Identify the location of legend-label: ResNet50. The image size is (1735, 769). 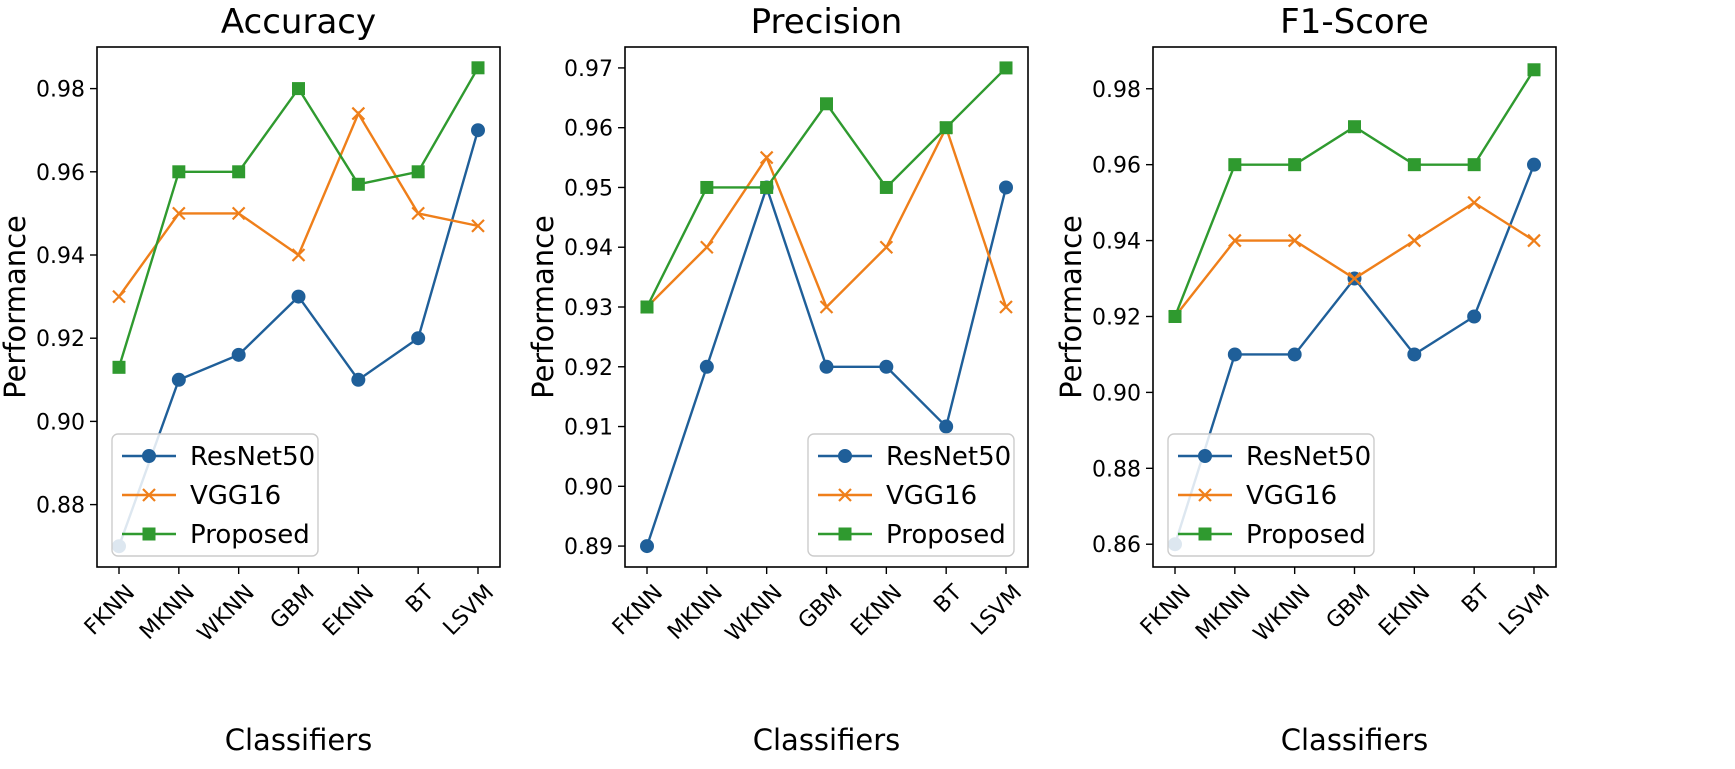
(252, 457).